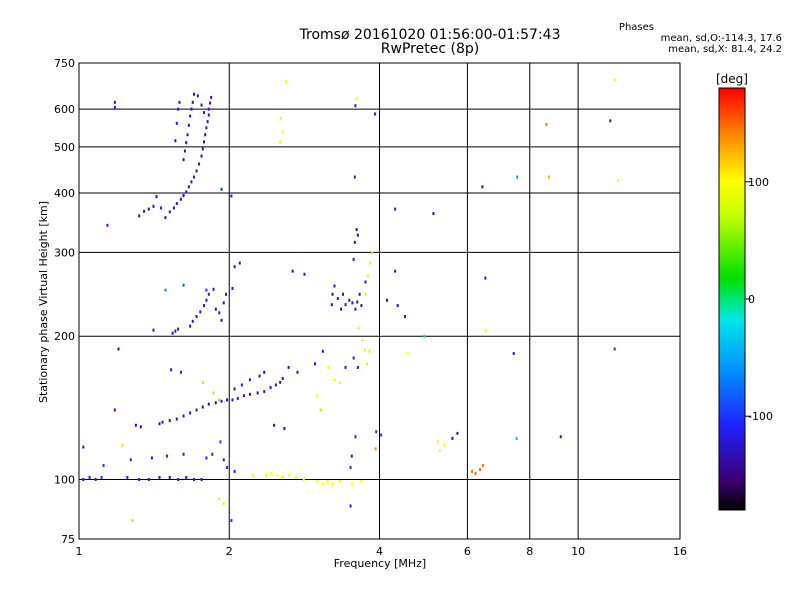 The height and width of the screenshot is (600, 800). Describe the element at coordinates (64, 480) in the screenshot. I see `y-tick-label: 100` at that location.